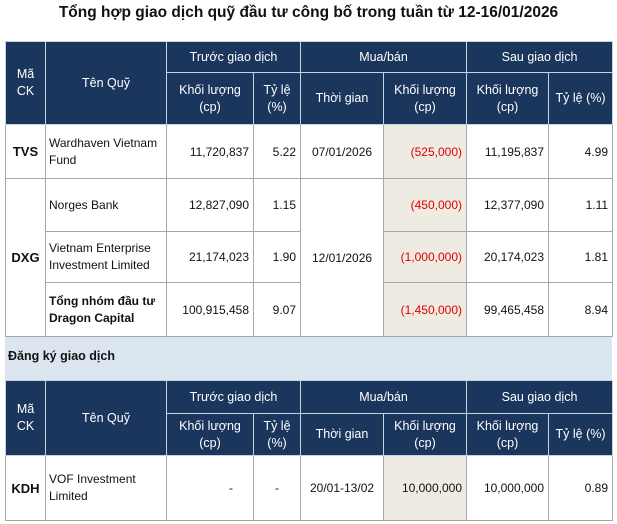 The image size is (617, 524). I want to click on before-volume: 12,827,090, so click(210, 205).